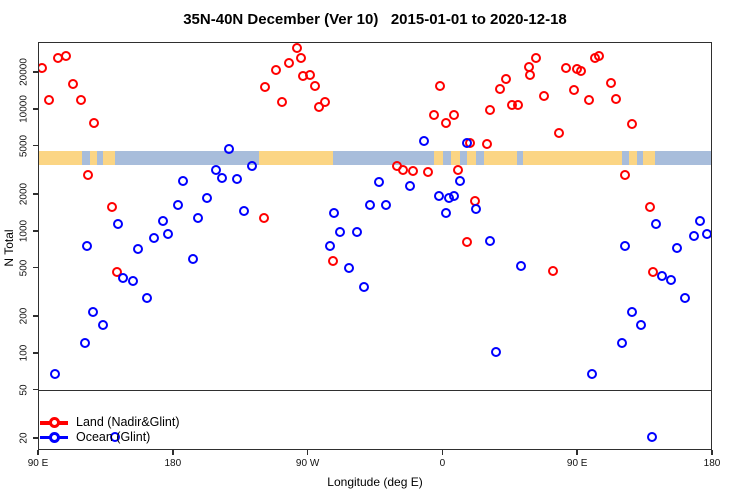 This screenshot has height=500, width=750. I want to click on y-tick-label: 500, so click(24, 267).